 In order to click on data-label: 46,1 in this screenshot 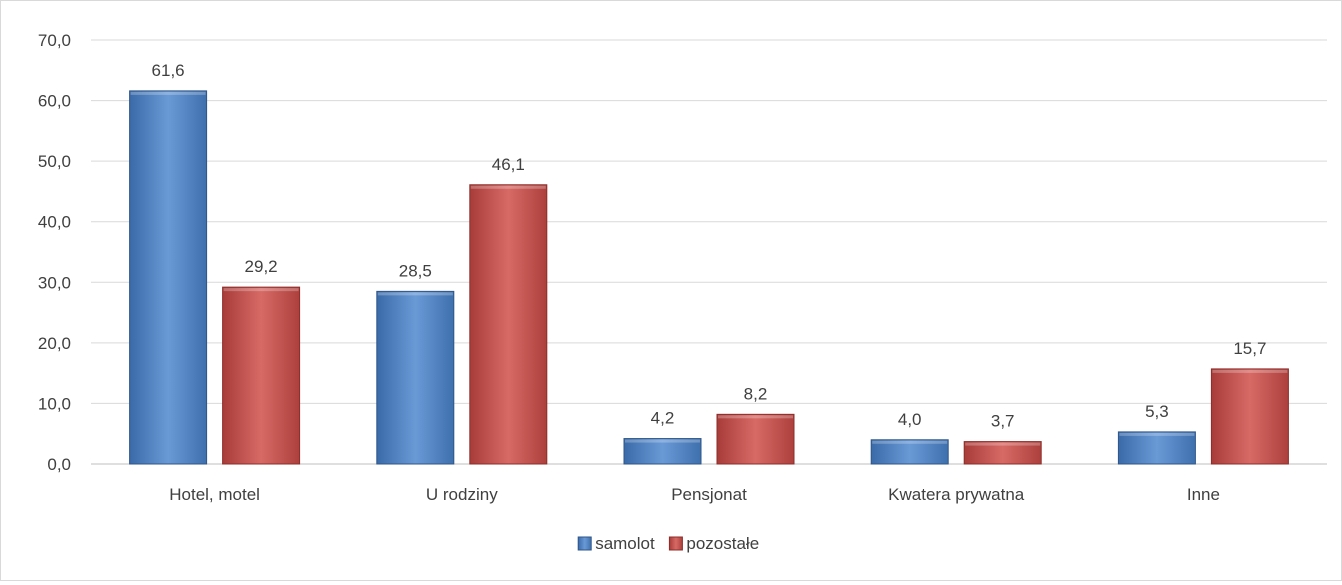, I will do `click(508, 164)`.